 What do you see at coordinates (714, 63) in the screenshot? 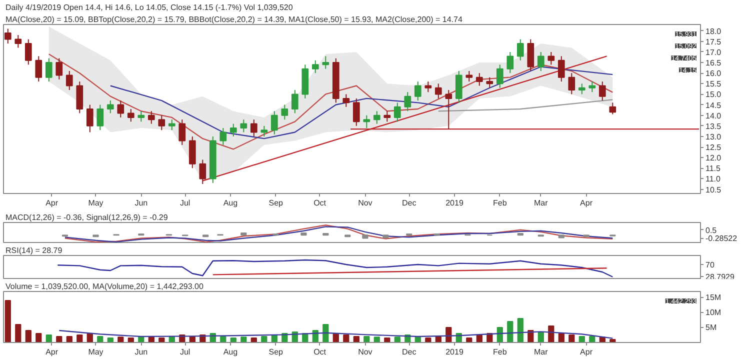
I see `y-tick-label: 16.5` at bounding box center [714, 63].